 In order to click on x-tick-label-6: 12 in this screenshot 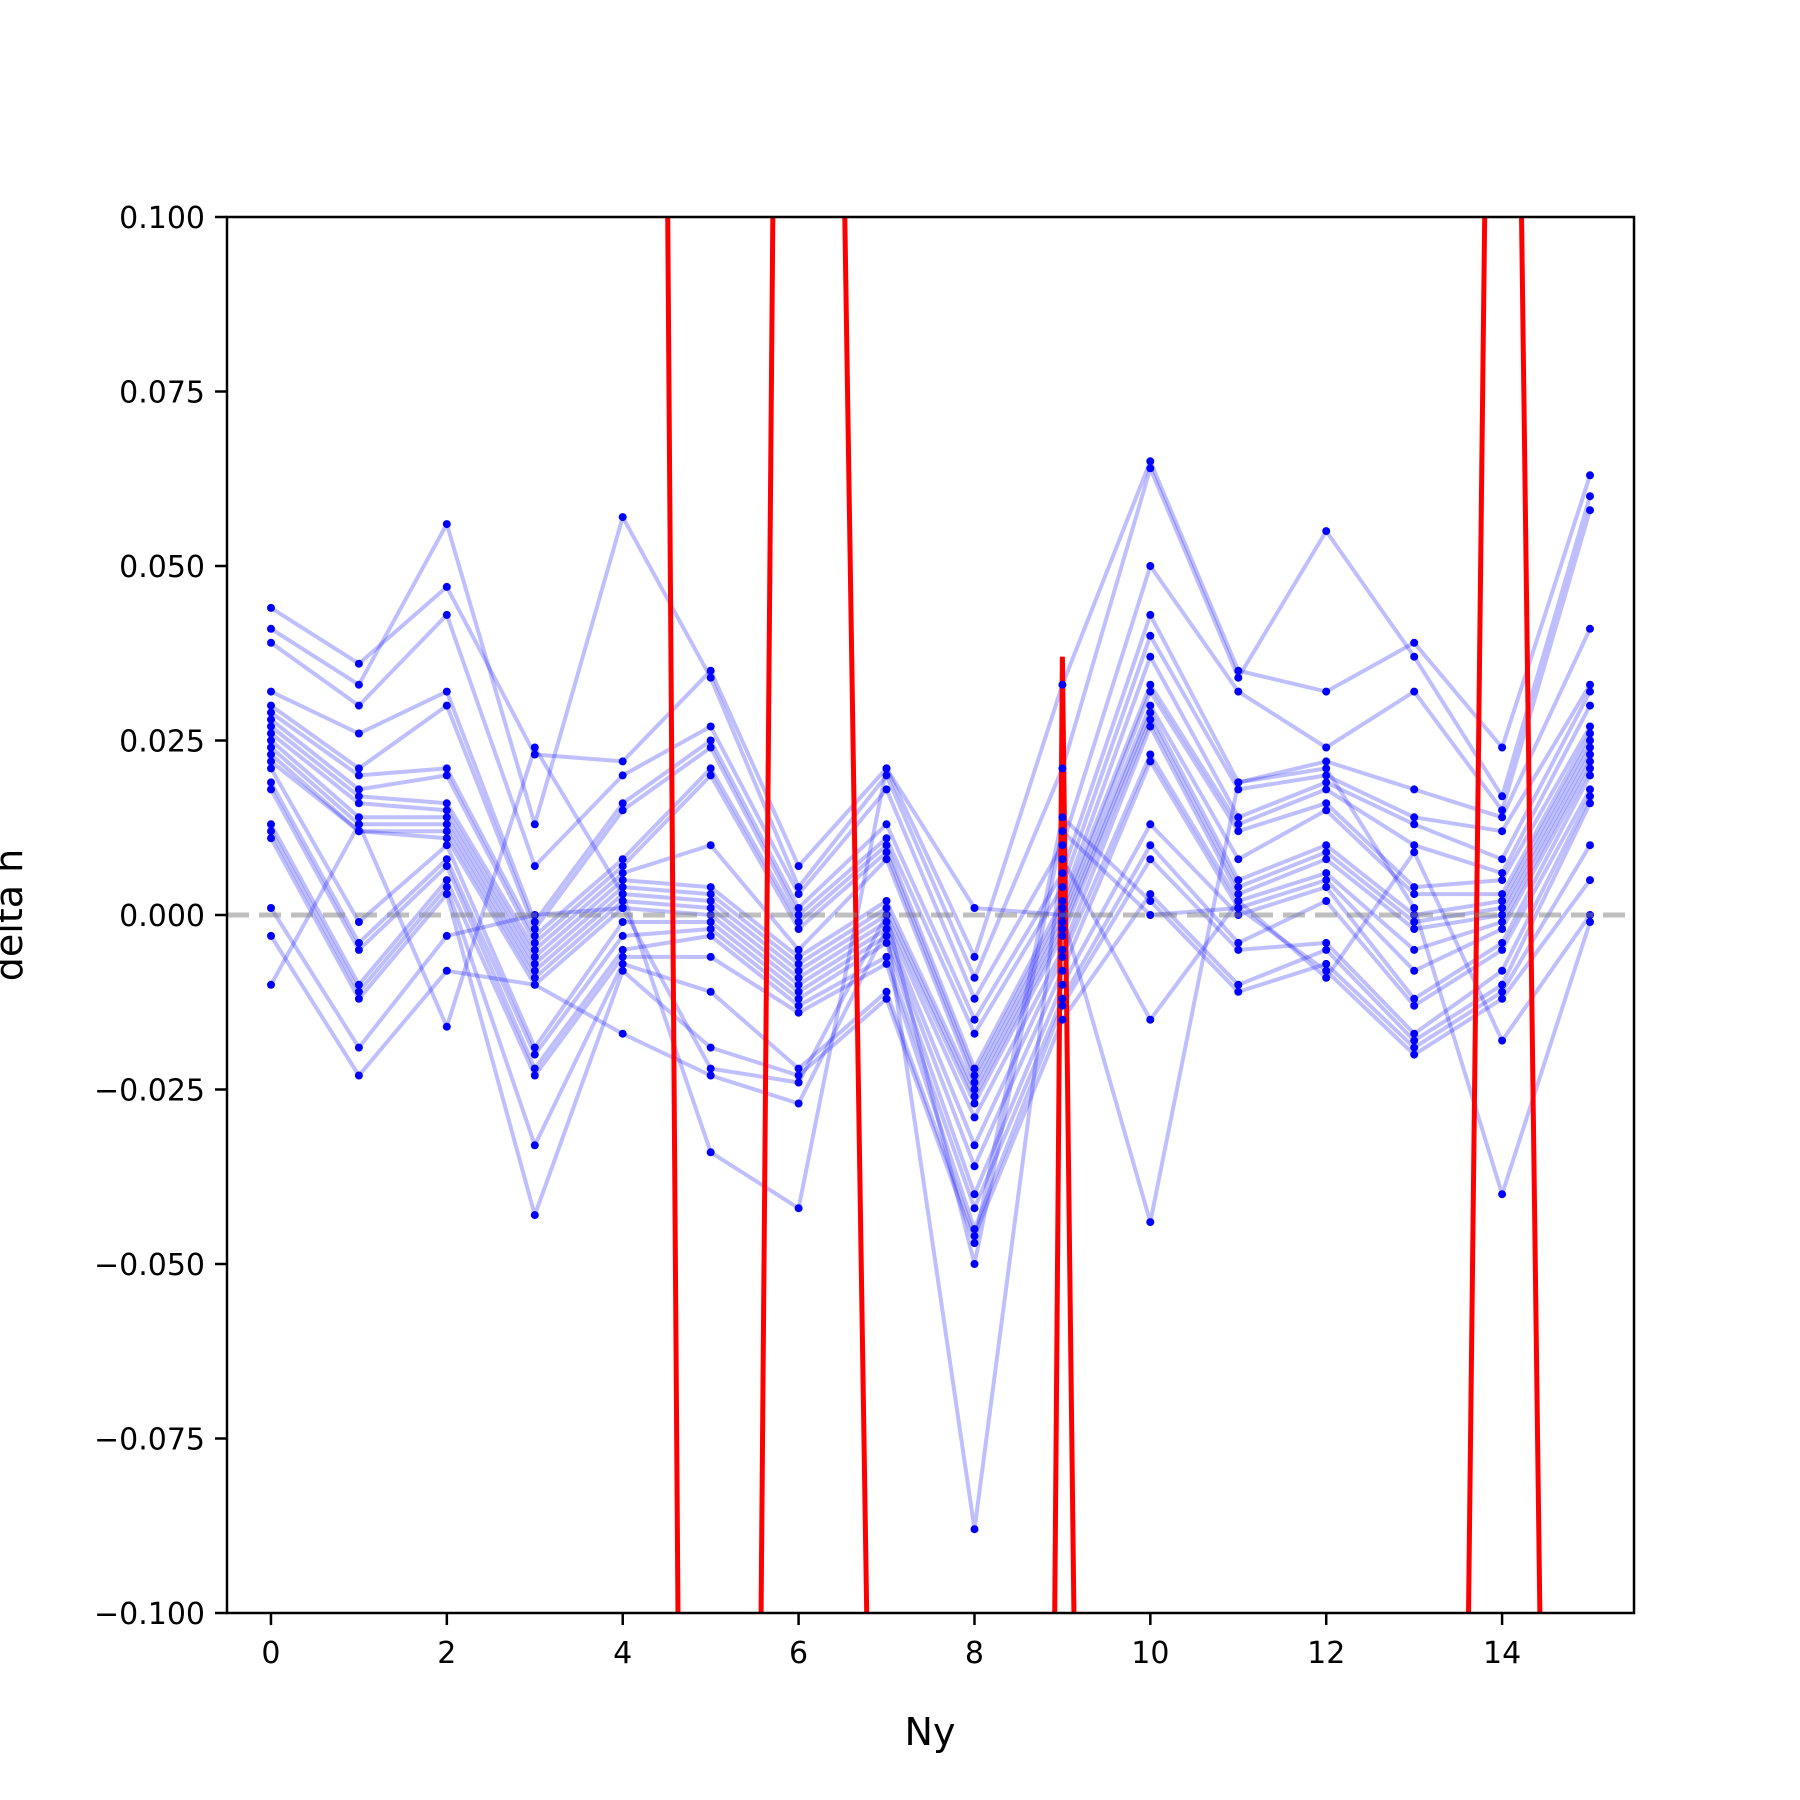, I will do `click(1326, 1653)`.